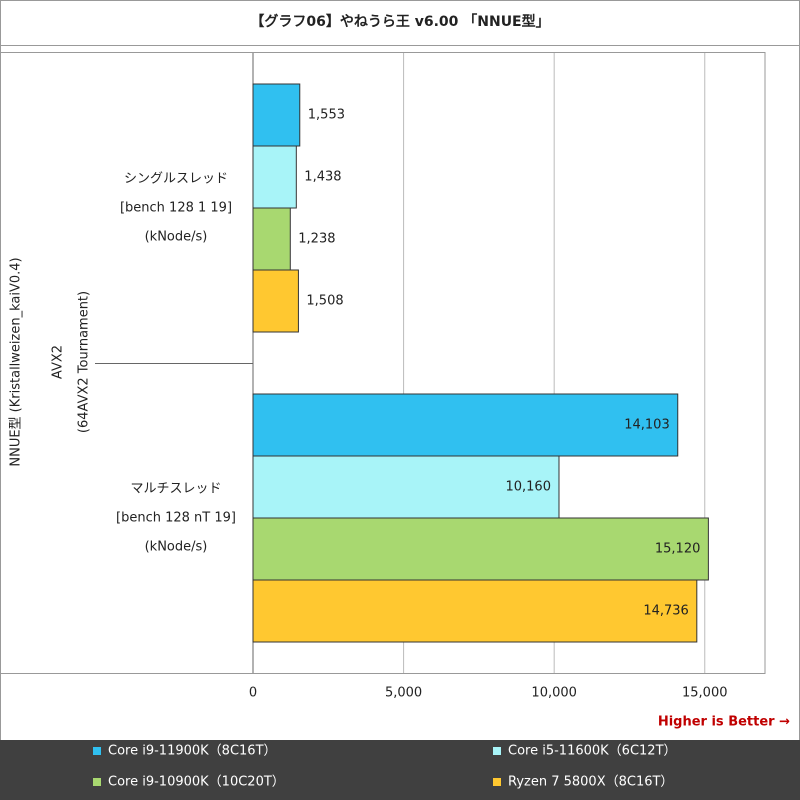 The width and height of the screenshot is (800, 800). Describe the element at coordinates (678, 549) in the screenshot. I see `value-label: 15,120` at that location.